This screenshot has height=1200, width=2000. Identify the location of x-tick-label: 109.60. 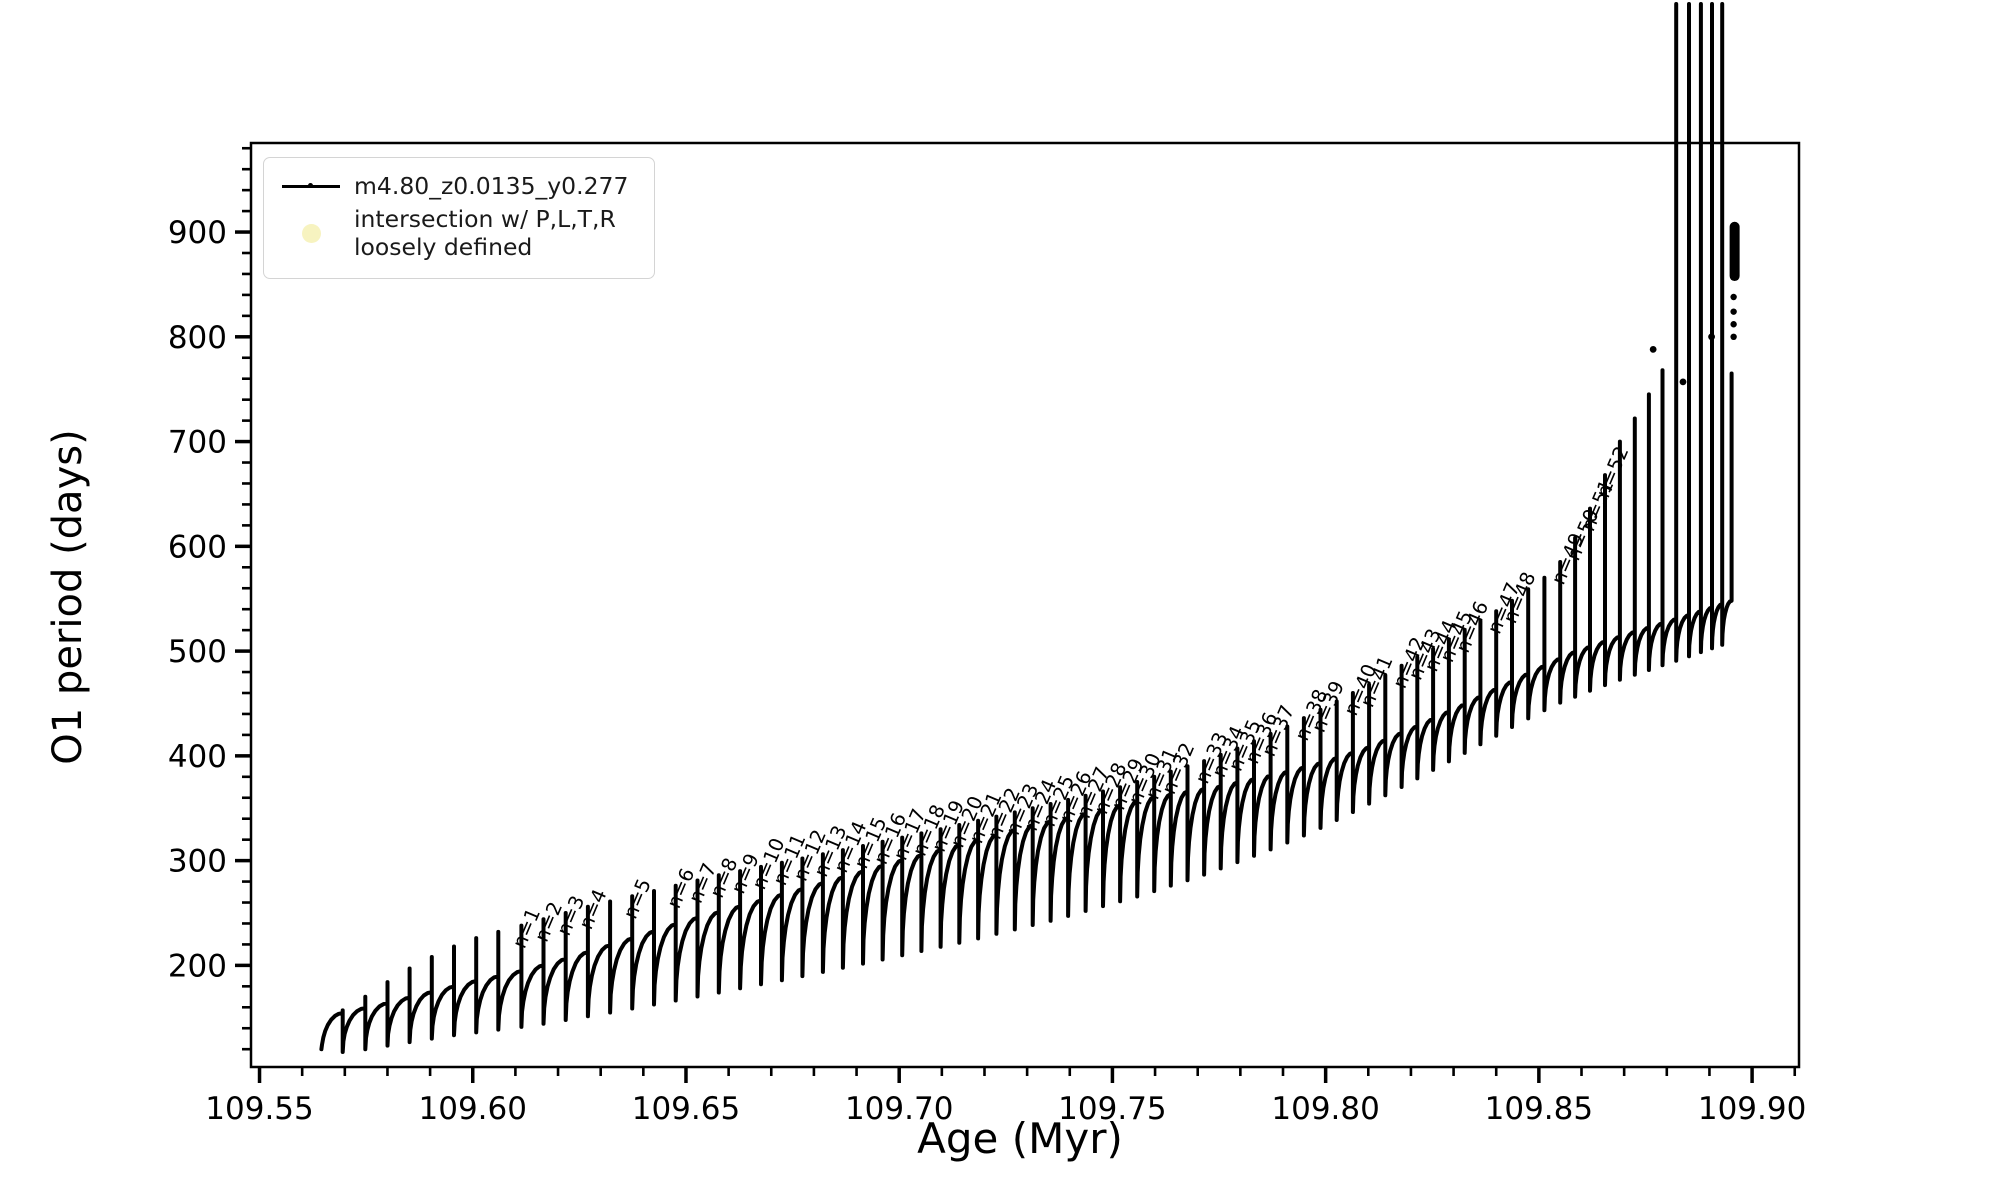
(473, 1109).